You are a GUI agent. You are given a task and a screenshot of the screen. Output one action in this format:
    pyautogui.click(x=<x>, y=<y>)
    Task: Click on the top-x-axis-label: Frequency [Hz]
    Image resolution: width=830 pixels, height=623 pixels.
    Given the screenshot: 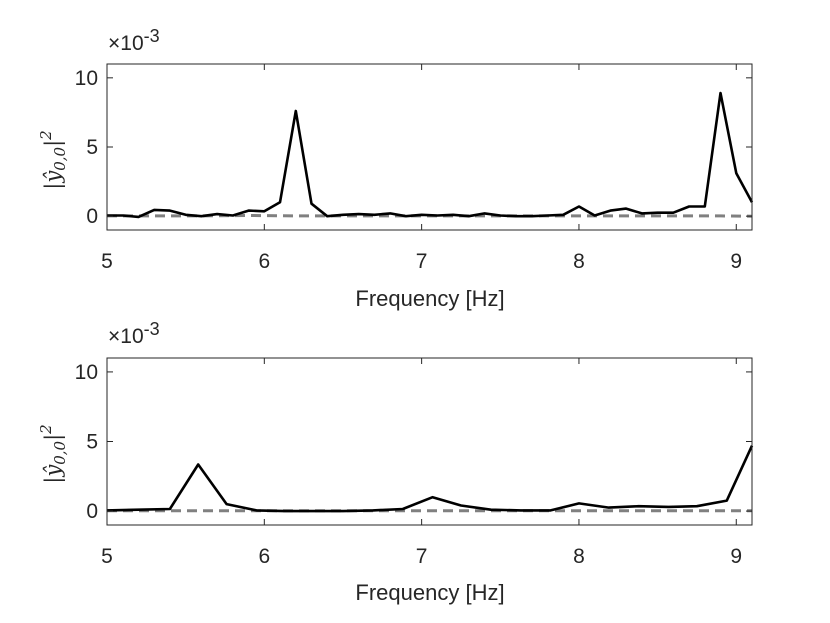 What is the action you would take?
    pyautogui.click(x=429, y=298)
    